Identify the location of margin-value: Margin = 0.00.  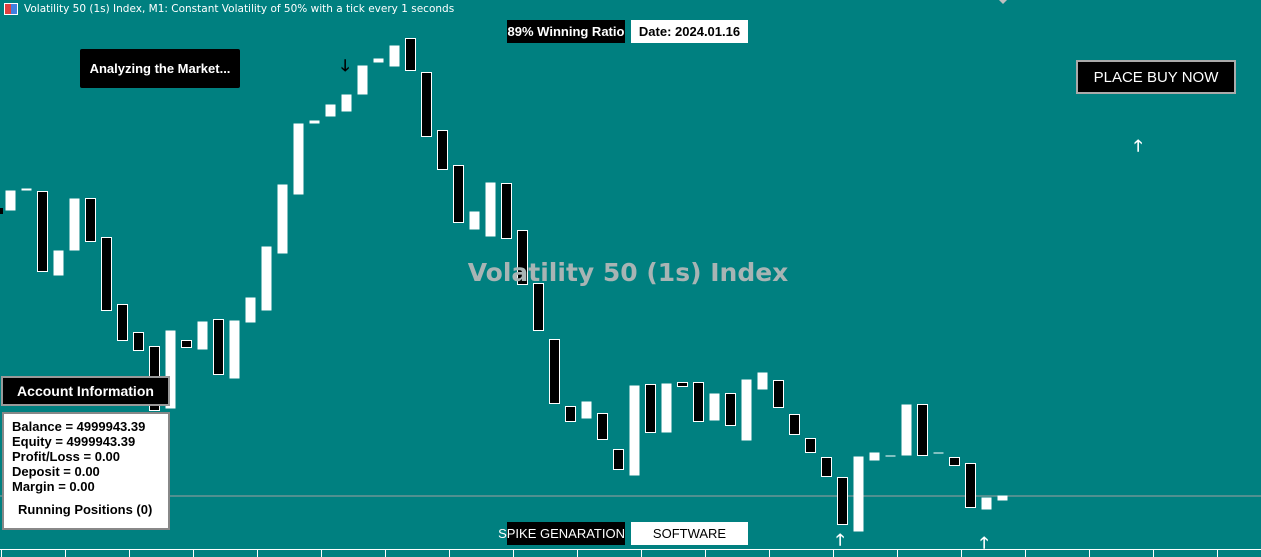
(53, 486).